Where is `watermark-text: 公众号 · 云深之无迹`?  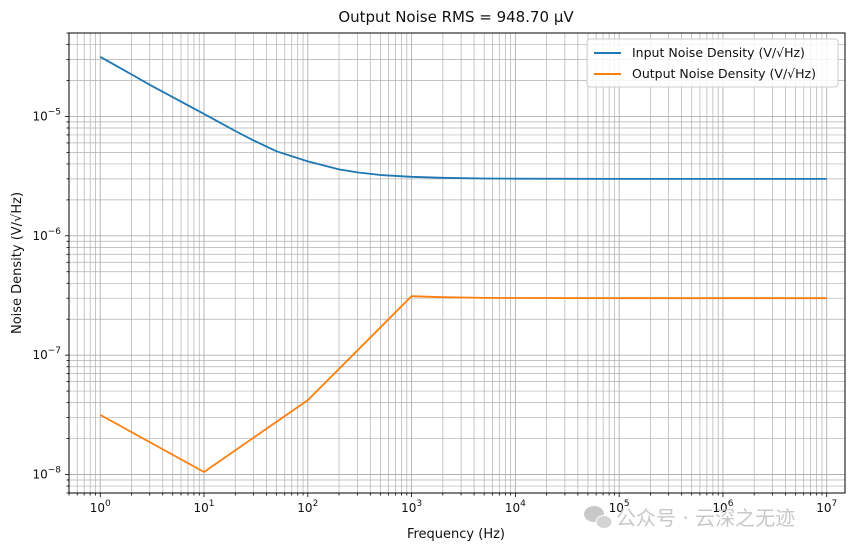 watermark-text: 公众号 · 云深之无迹 is located at coordinates (705, 518).